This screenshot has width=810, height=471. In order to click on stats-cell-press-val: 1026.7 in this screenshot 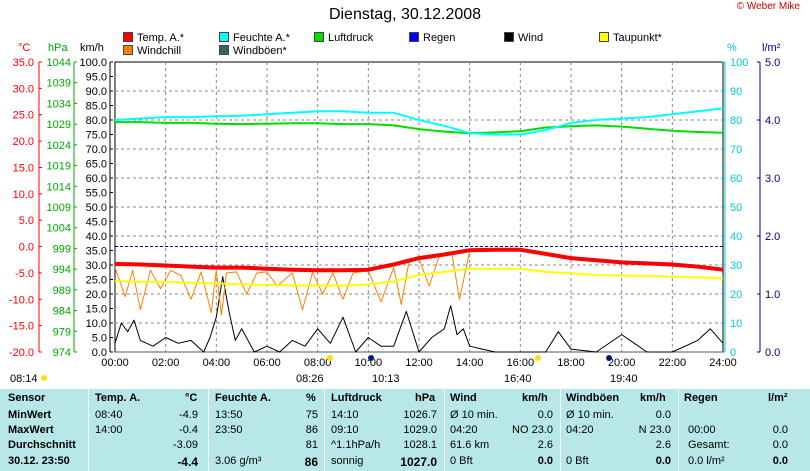, I will do `click(420, 415)`.